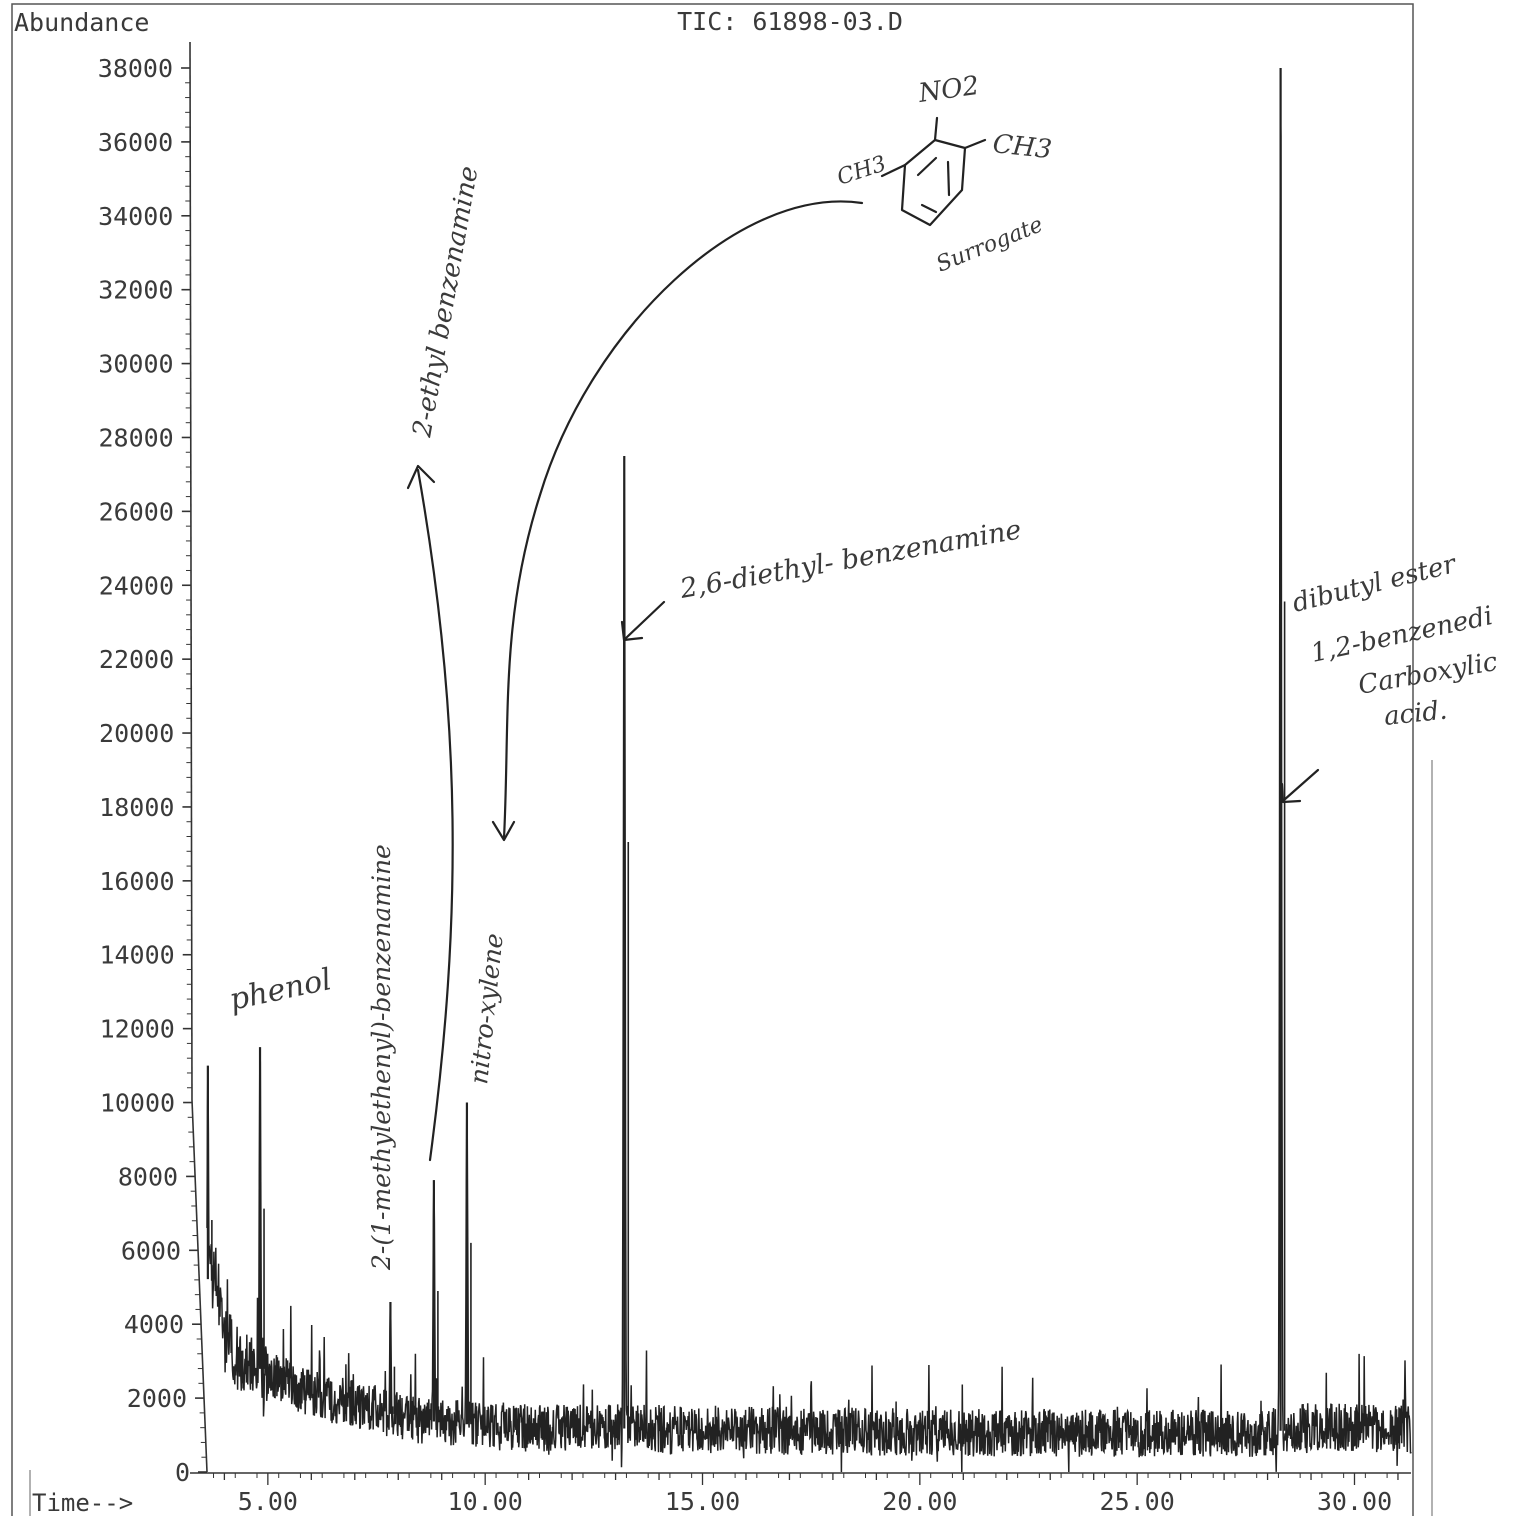  Describe the element at coordinates (136, 733) in the screenshot. I see `y-tick-label: 20000` at that location.